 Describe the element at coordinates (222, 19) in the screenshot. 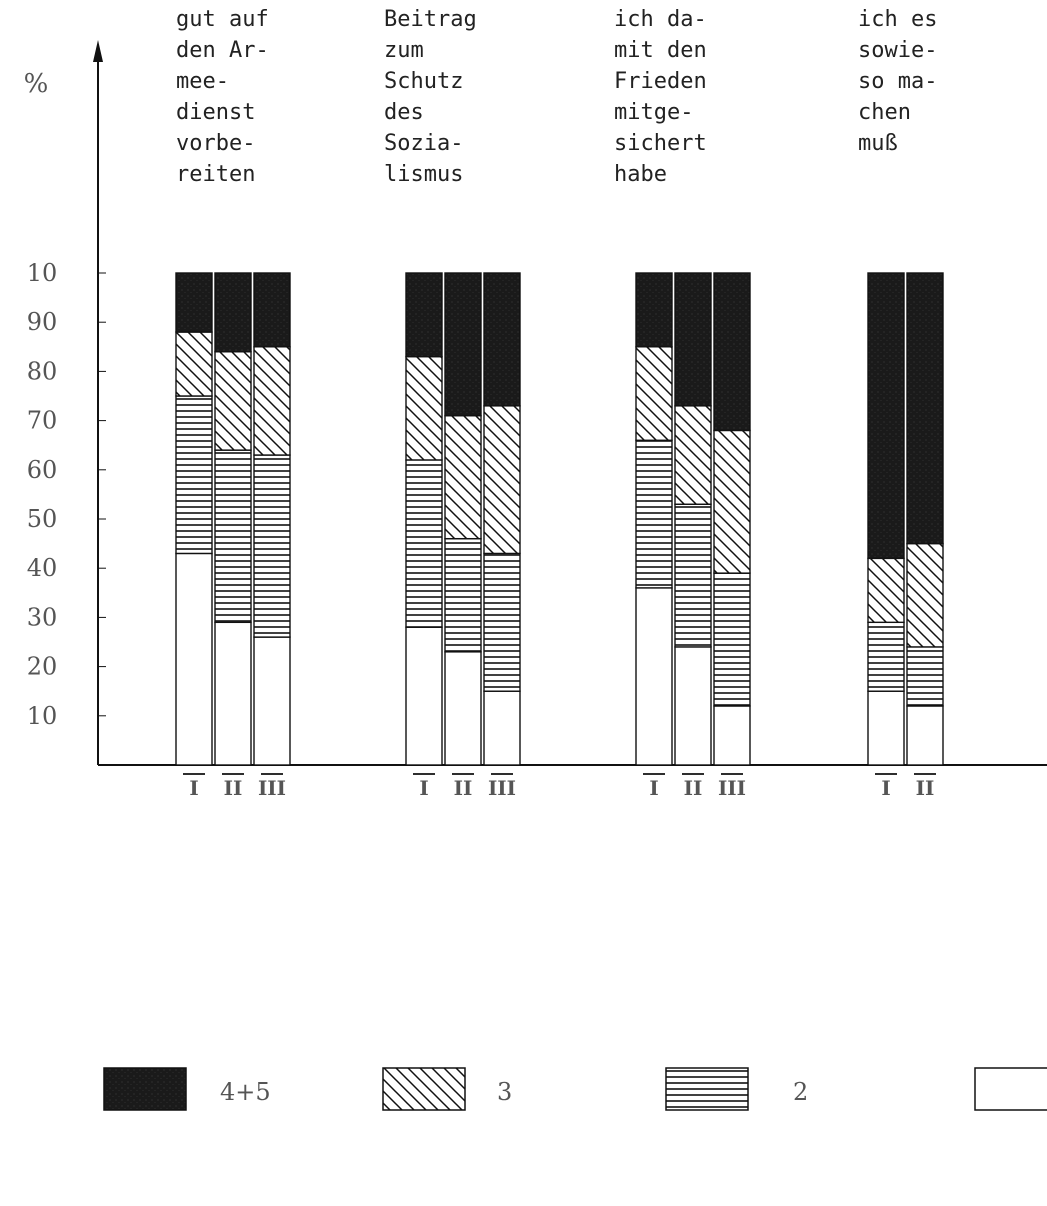

I see `group-title-line: gut auf` at that location.